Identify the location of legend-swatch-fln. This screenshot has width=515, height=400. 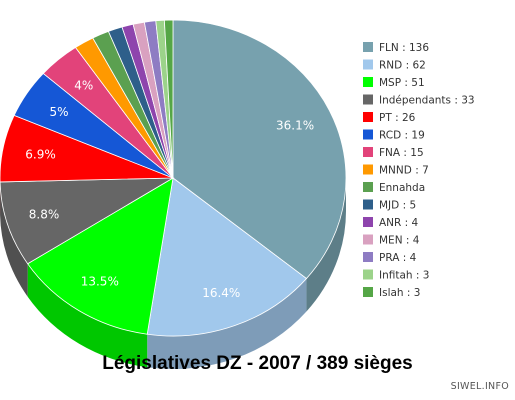
(368, 47).